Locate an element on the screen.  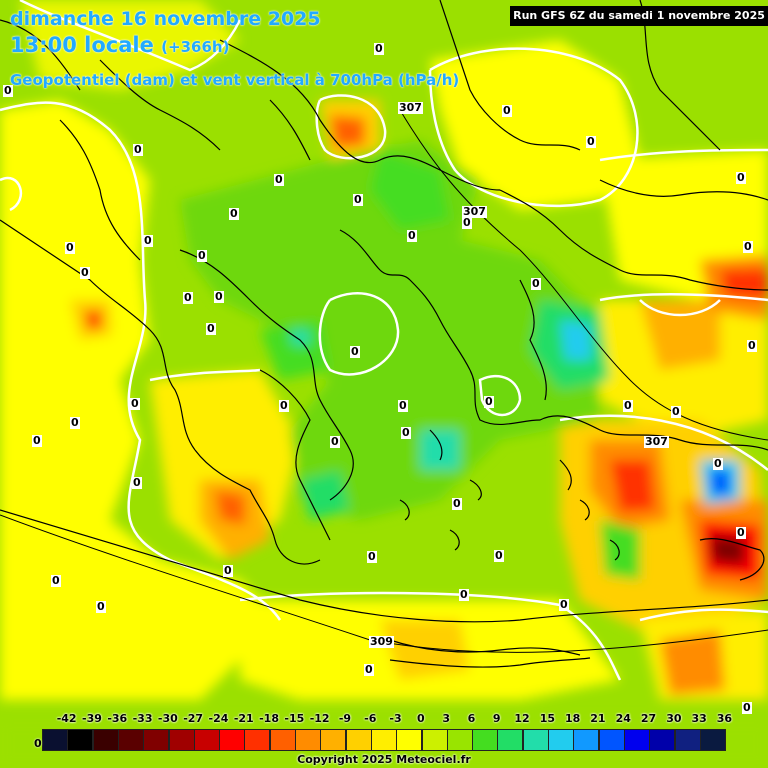
legend-label: 12 is located at coordinates (522, 718).